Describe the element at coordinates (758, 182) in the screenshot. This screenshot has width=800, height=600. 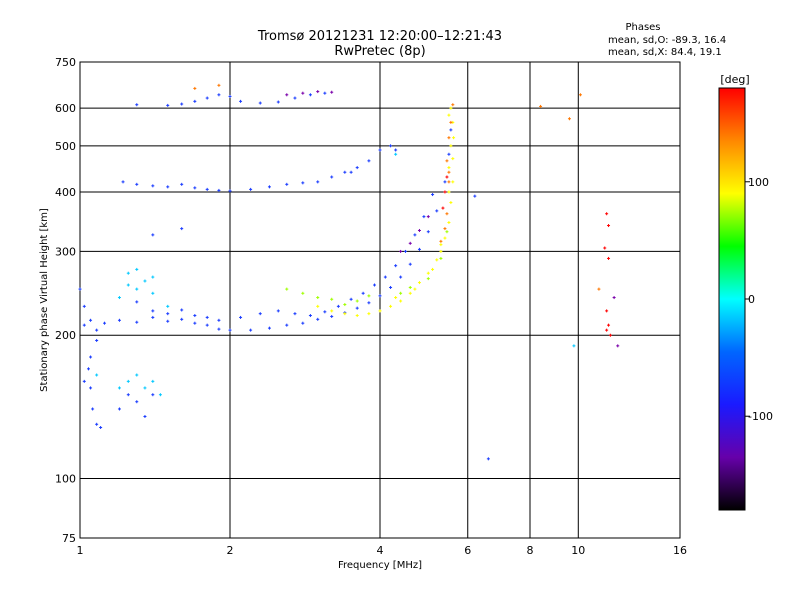
I see `colorbar-tick-label: 100` at that location.